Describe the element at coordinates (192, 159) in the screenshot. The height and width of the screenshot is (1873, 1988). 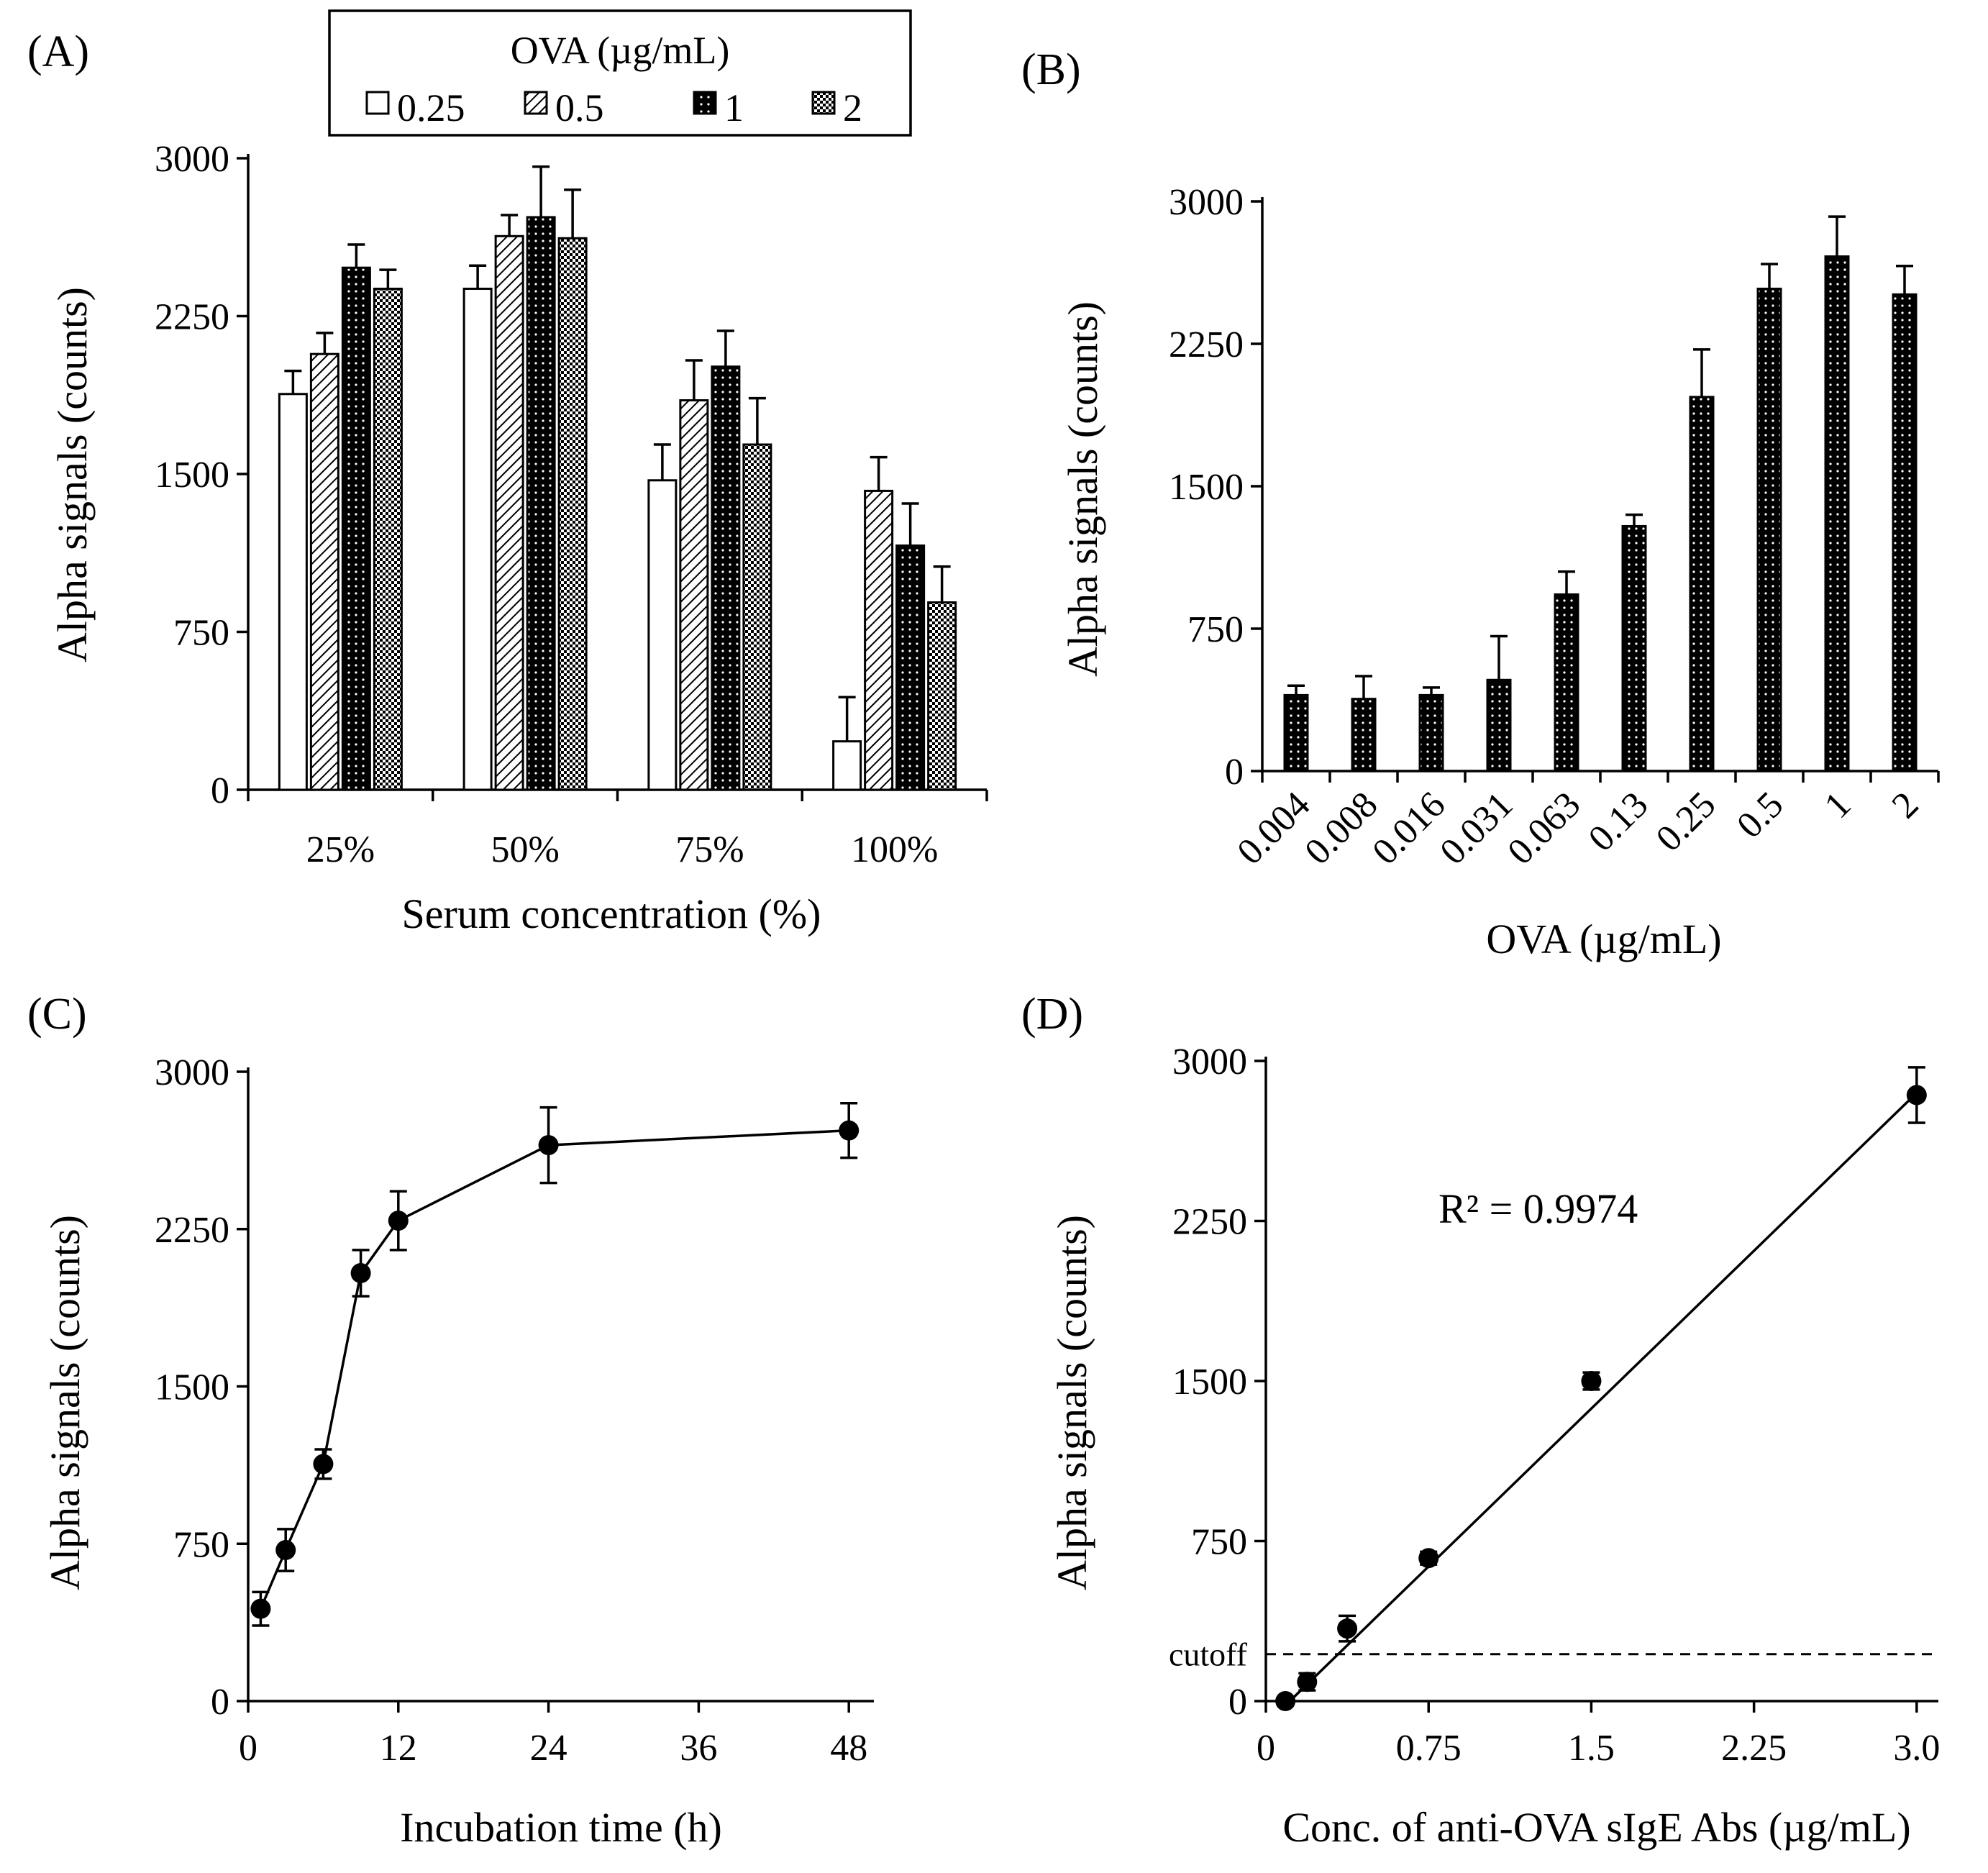
I see `panel-a-y-tick-label: 3000` at that location.